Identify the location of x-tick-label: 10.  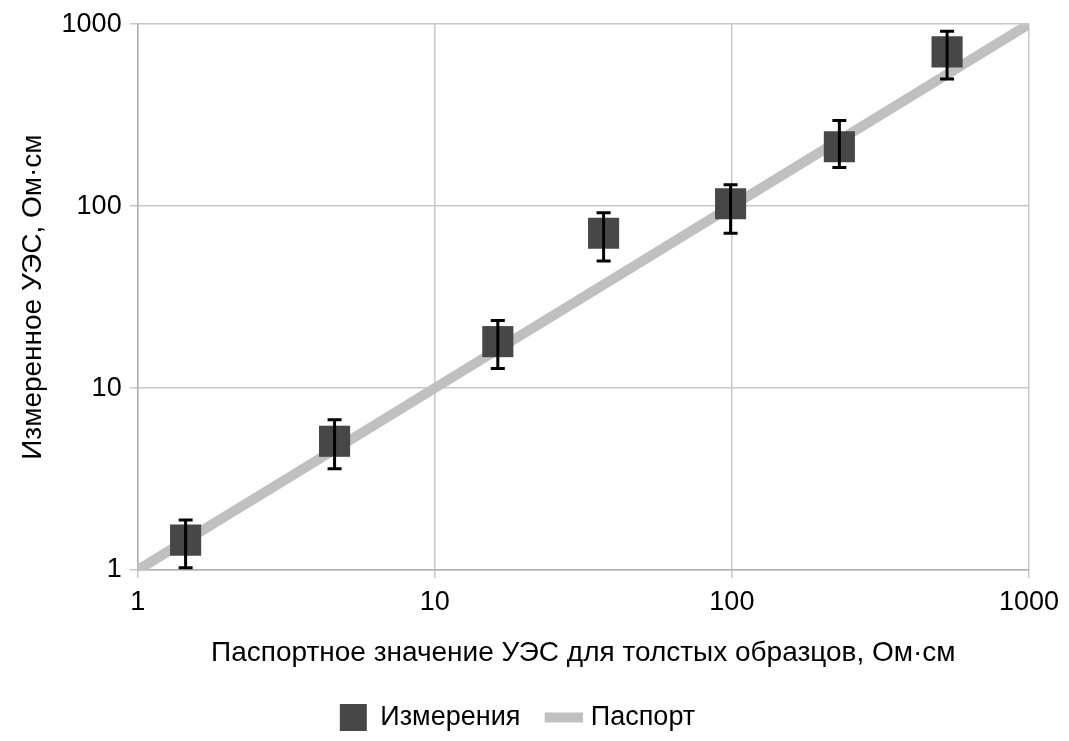
(434, 600).